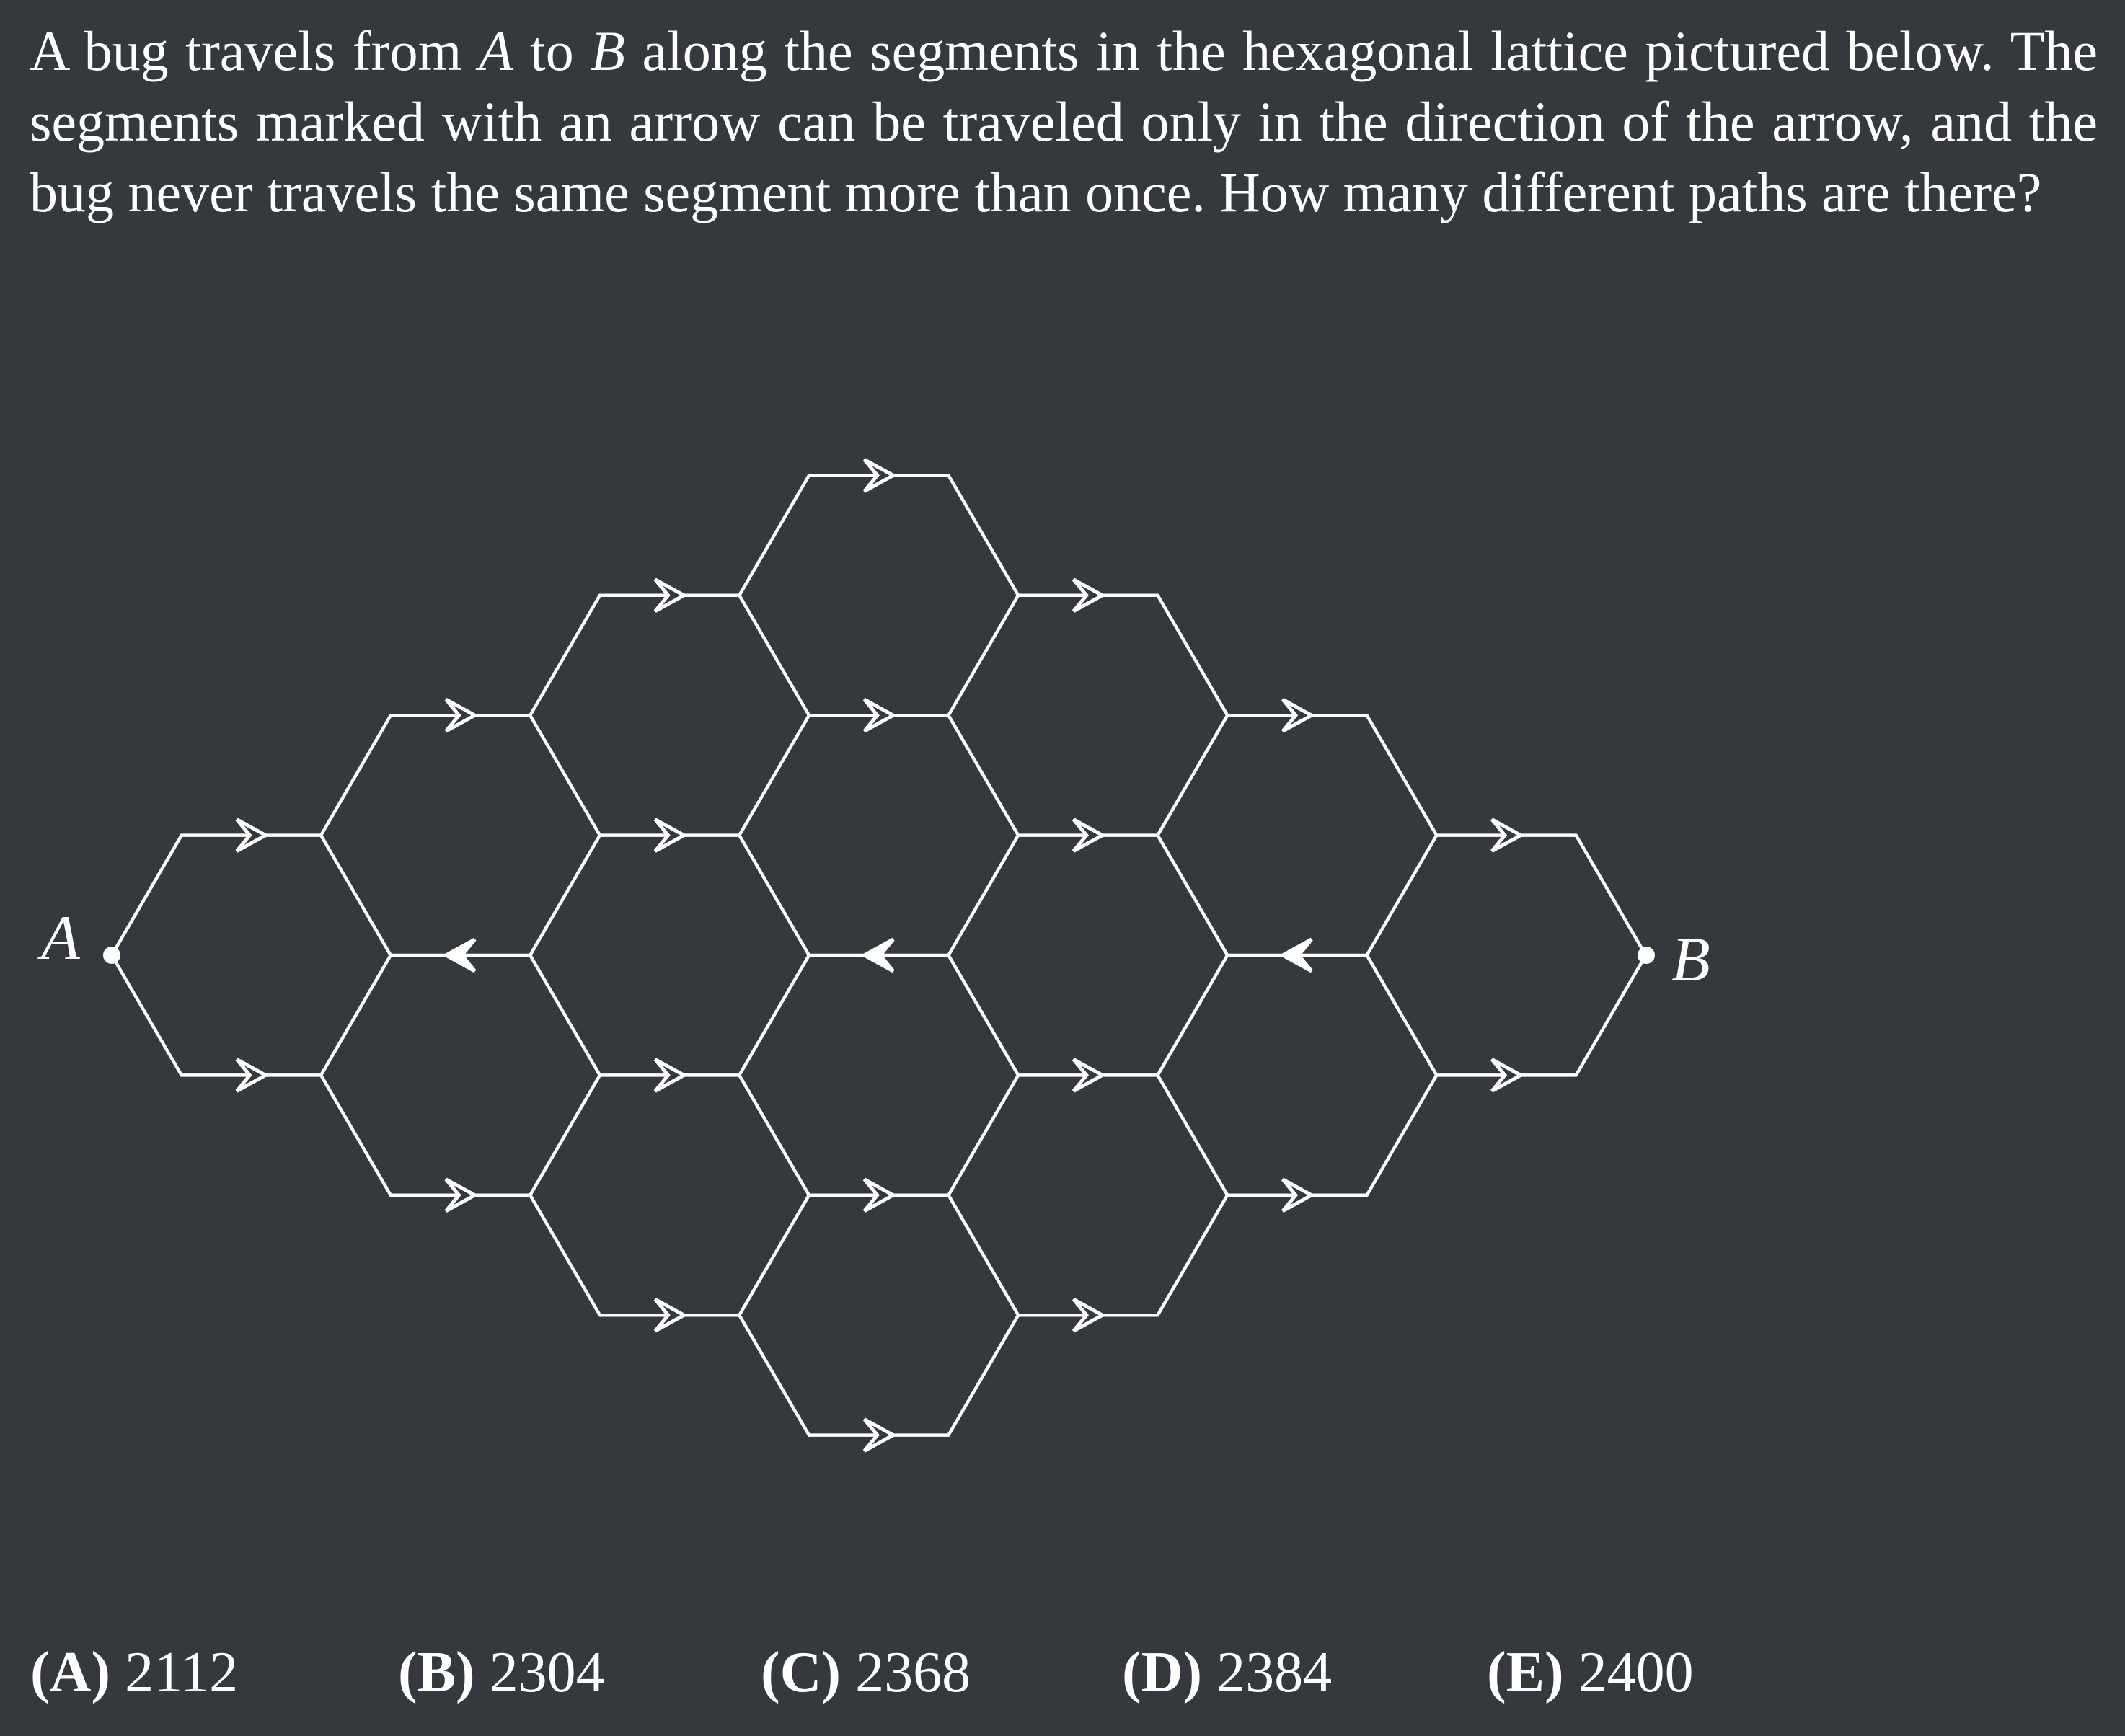 This screenshot has width=2125, height=1736. I want to click on point-b-label: B, so click(1690, 960).